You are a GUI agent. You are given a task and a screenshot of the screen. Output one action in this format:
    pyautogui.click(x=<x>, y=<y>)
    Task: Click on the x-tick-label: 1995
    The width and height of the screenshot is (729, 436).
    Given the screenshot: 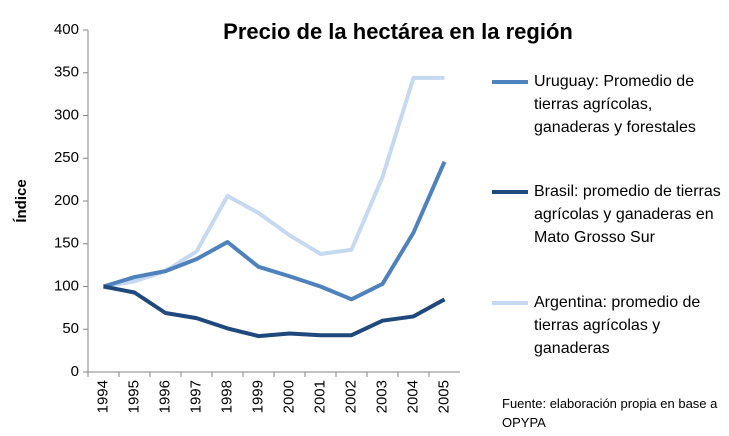 What is the action you would take?
    pyautogui.click(x=133, y=396)
    